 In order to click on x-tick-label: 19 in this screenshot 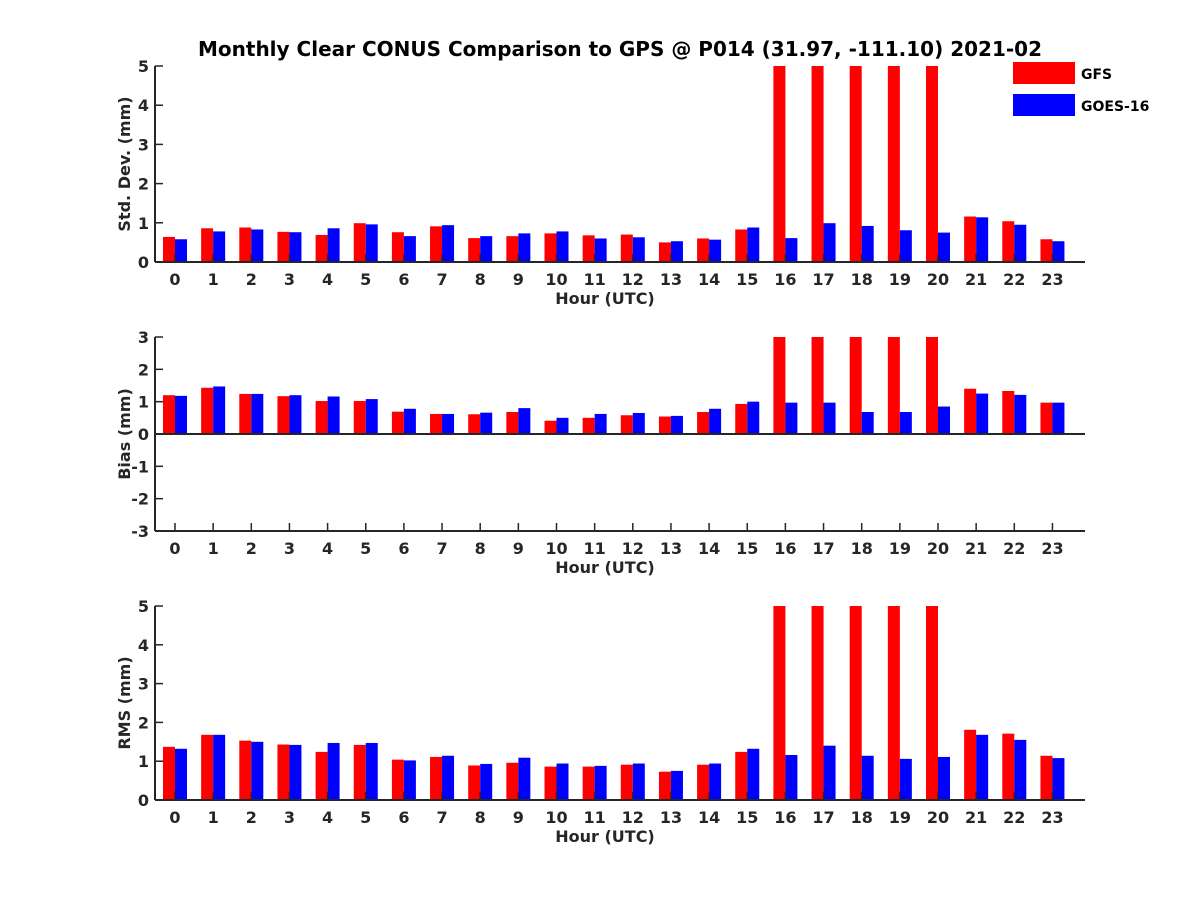, I will do `click(900, 817)`.